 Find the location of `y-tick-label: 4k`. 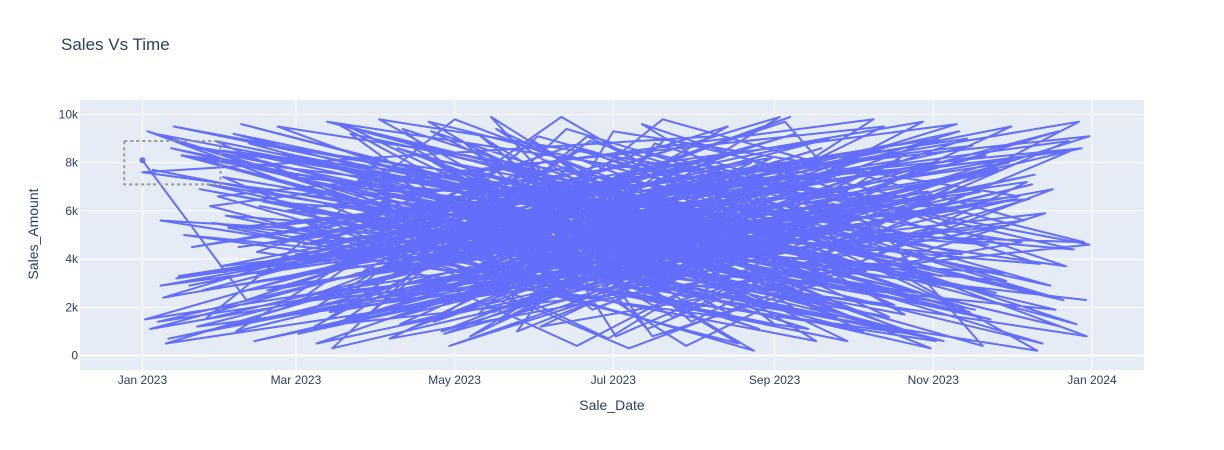

y-tick-label: 4k is located at coordinates (72, 259).